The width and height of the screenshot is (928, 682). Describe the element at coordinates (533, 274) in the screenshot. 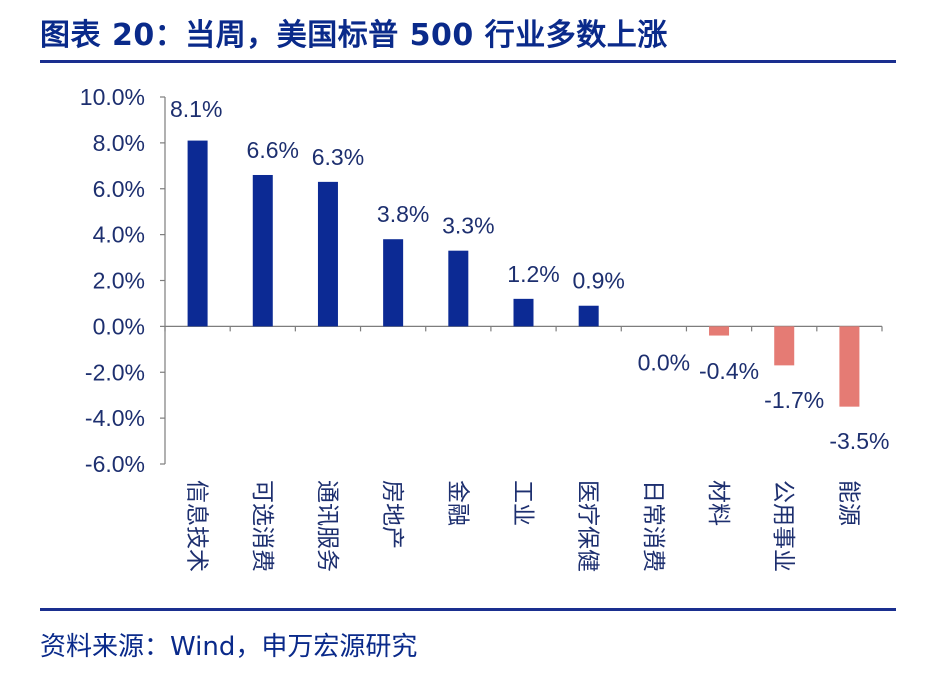

I see `data-label: 1.2%` at that location.